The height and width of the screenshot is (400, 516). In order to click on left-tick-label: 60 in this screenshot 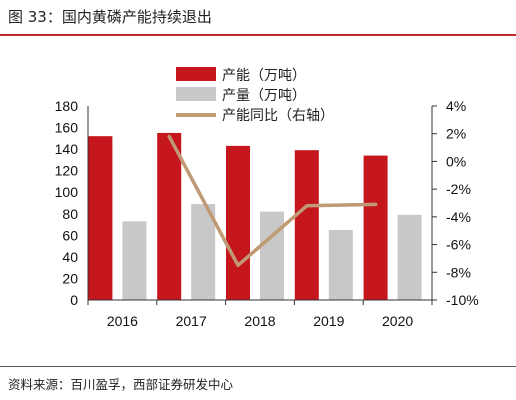, I will do `click(70, 235)`.